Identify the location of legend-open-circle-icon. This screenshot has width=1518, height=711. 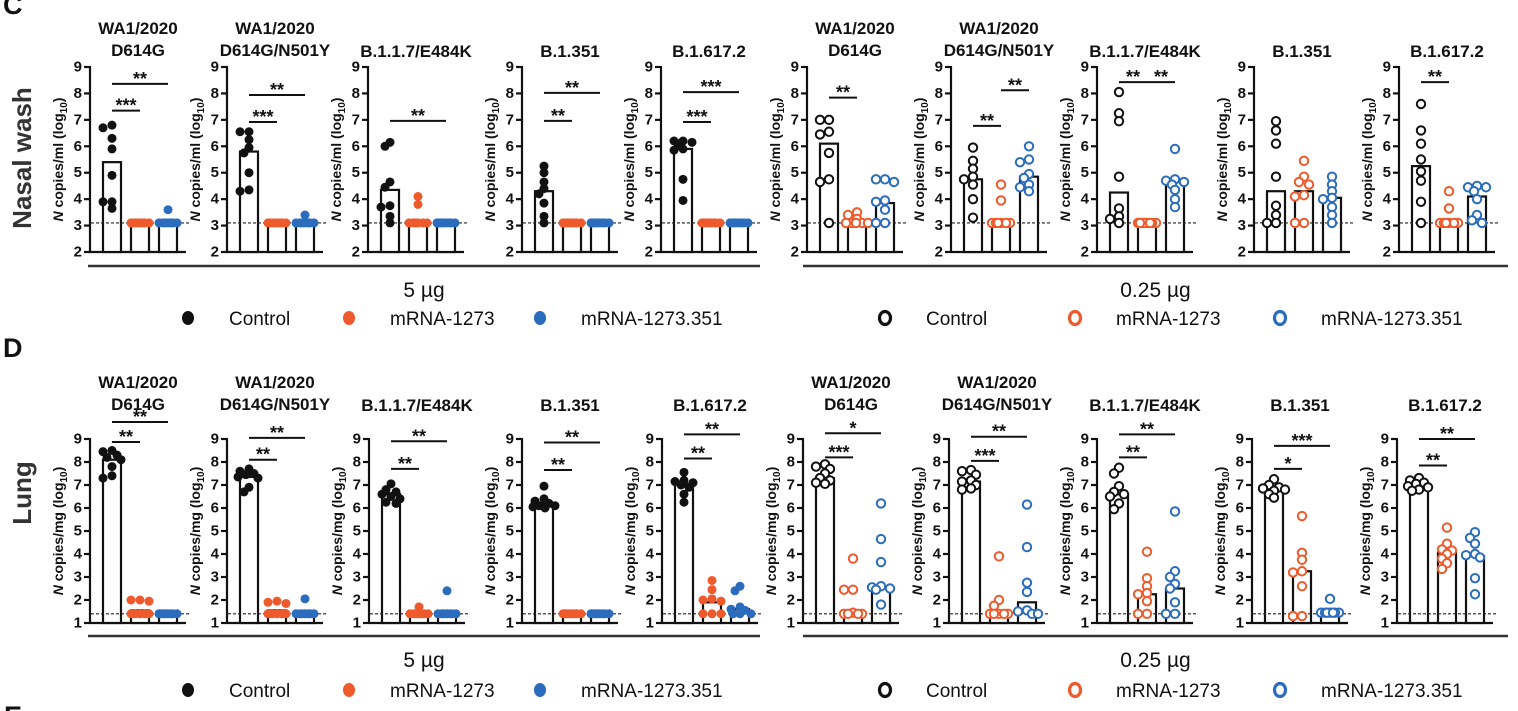
(1075, 318).